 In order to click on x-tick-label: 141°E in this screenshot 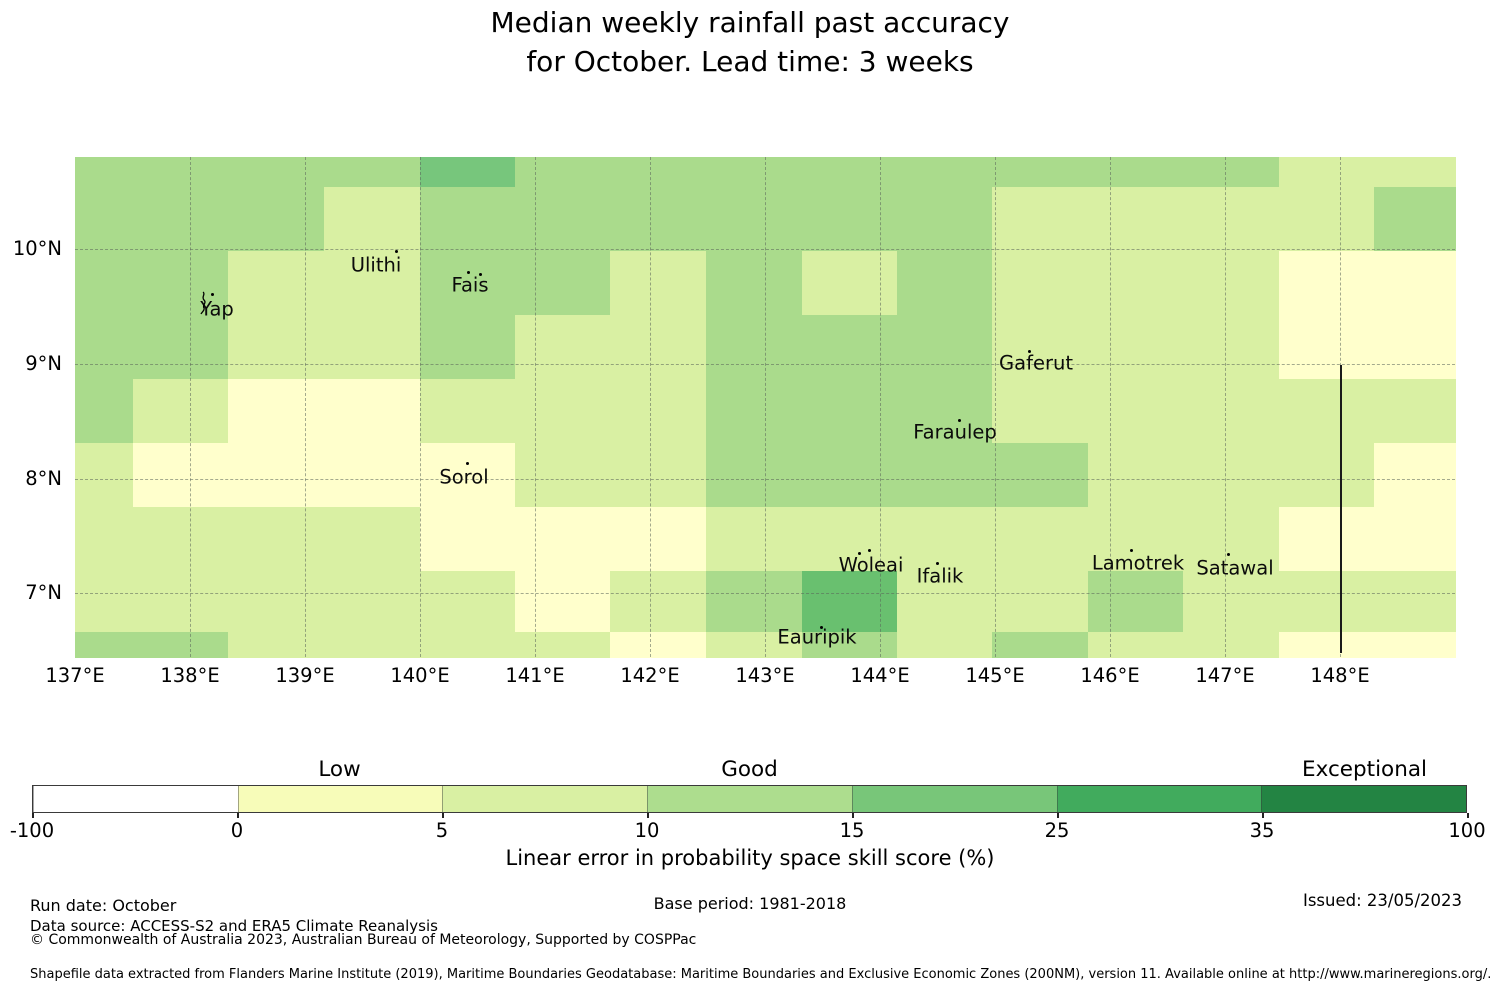, I will do `click(535, 675)`.